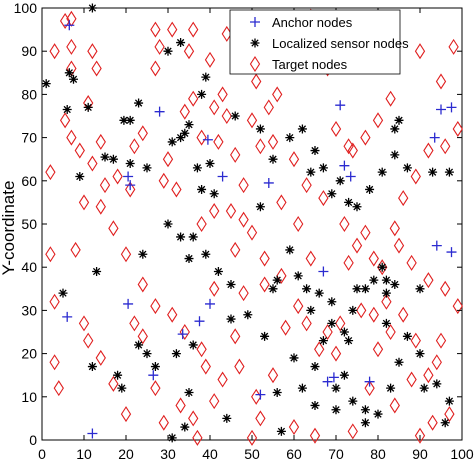 The height and width of the screenshot is (474, 474). What do you see at coordinates (168, 454) in the screenshot?
I see `x-tick-label: 30` at bounding box center [168, 454].